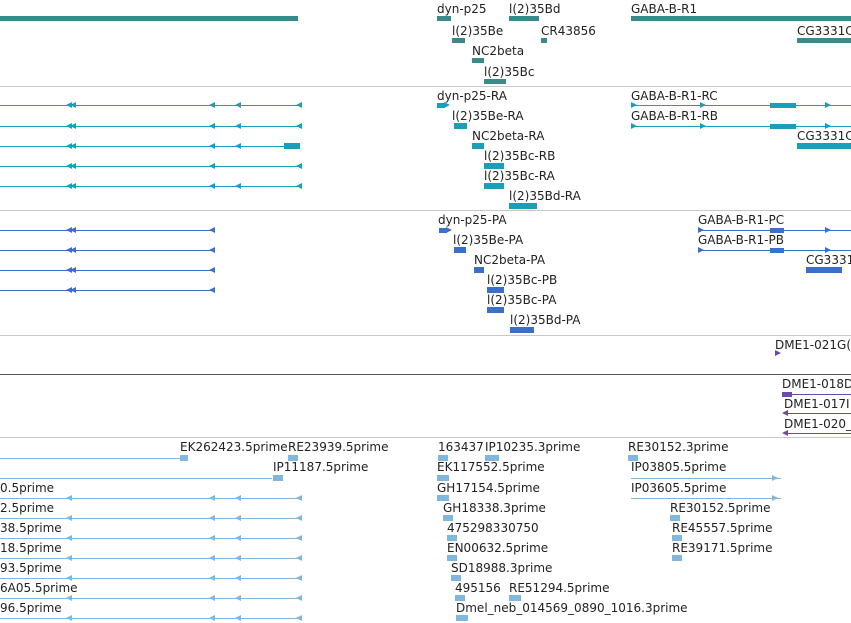  What do you see at coordinates (493, 528) in the screenshot?
I see `est-label: 475298330750` at bounding box center [493, 528].